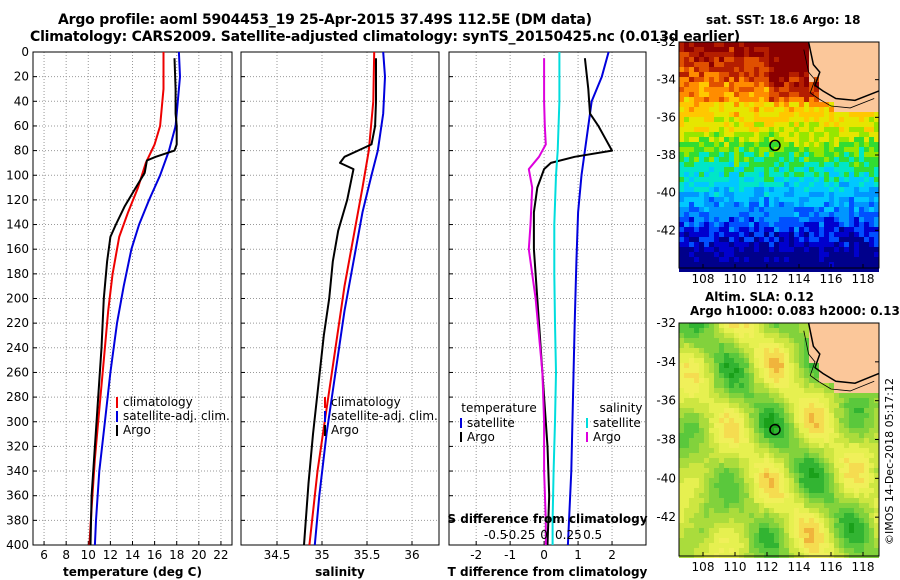  I want to click on map-y-tick-label: -36, so click(666, 117).